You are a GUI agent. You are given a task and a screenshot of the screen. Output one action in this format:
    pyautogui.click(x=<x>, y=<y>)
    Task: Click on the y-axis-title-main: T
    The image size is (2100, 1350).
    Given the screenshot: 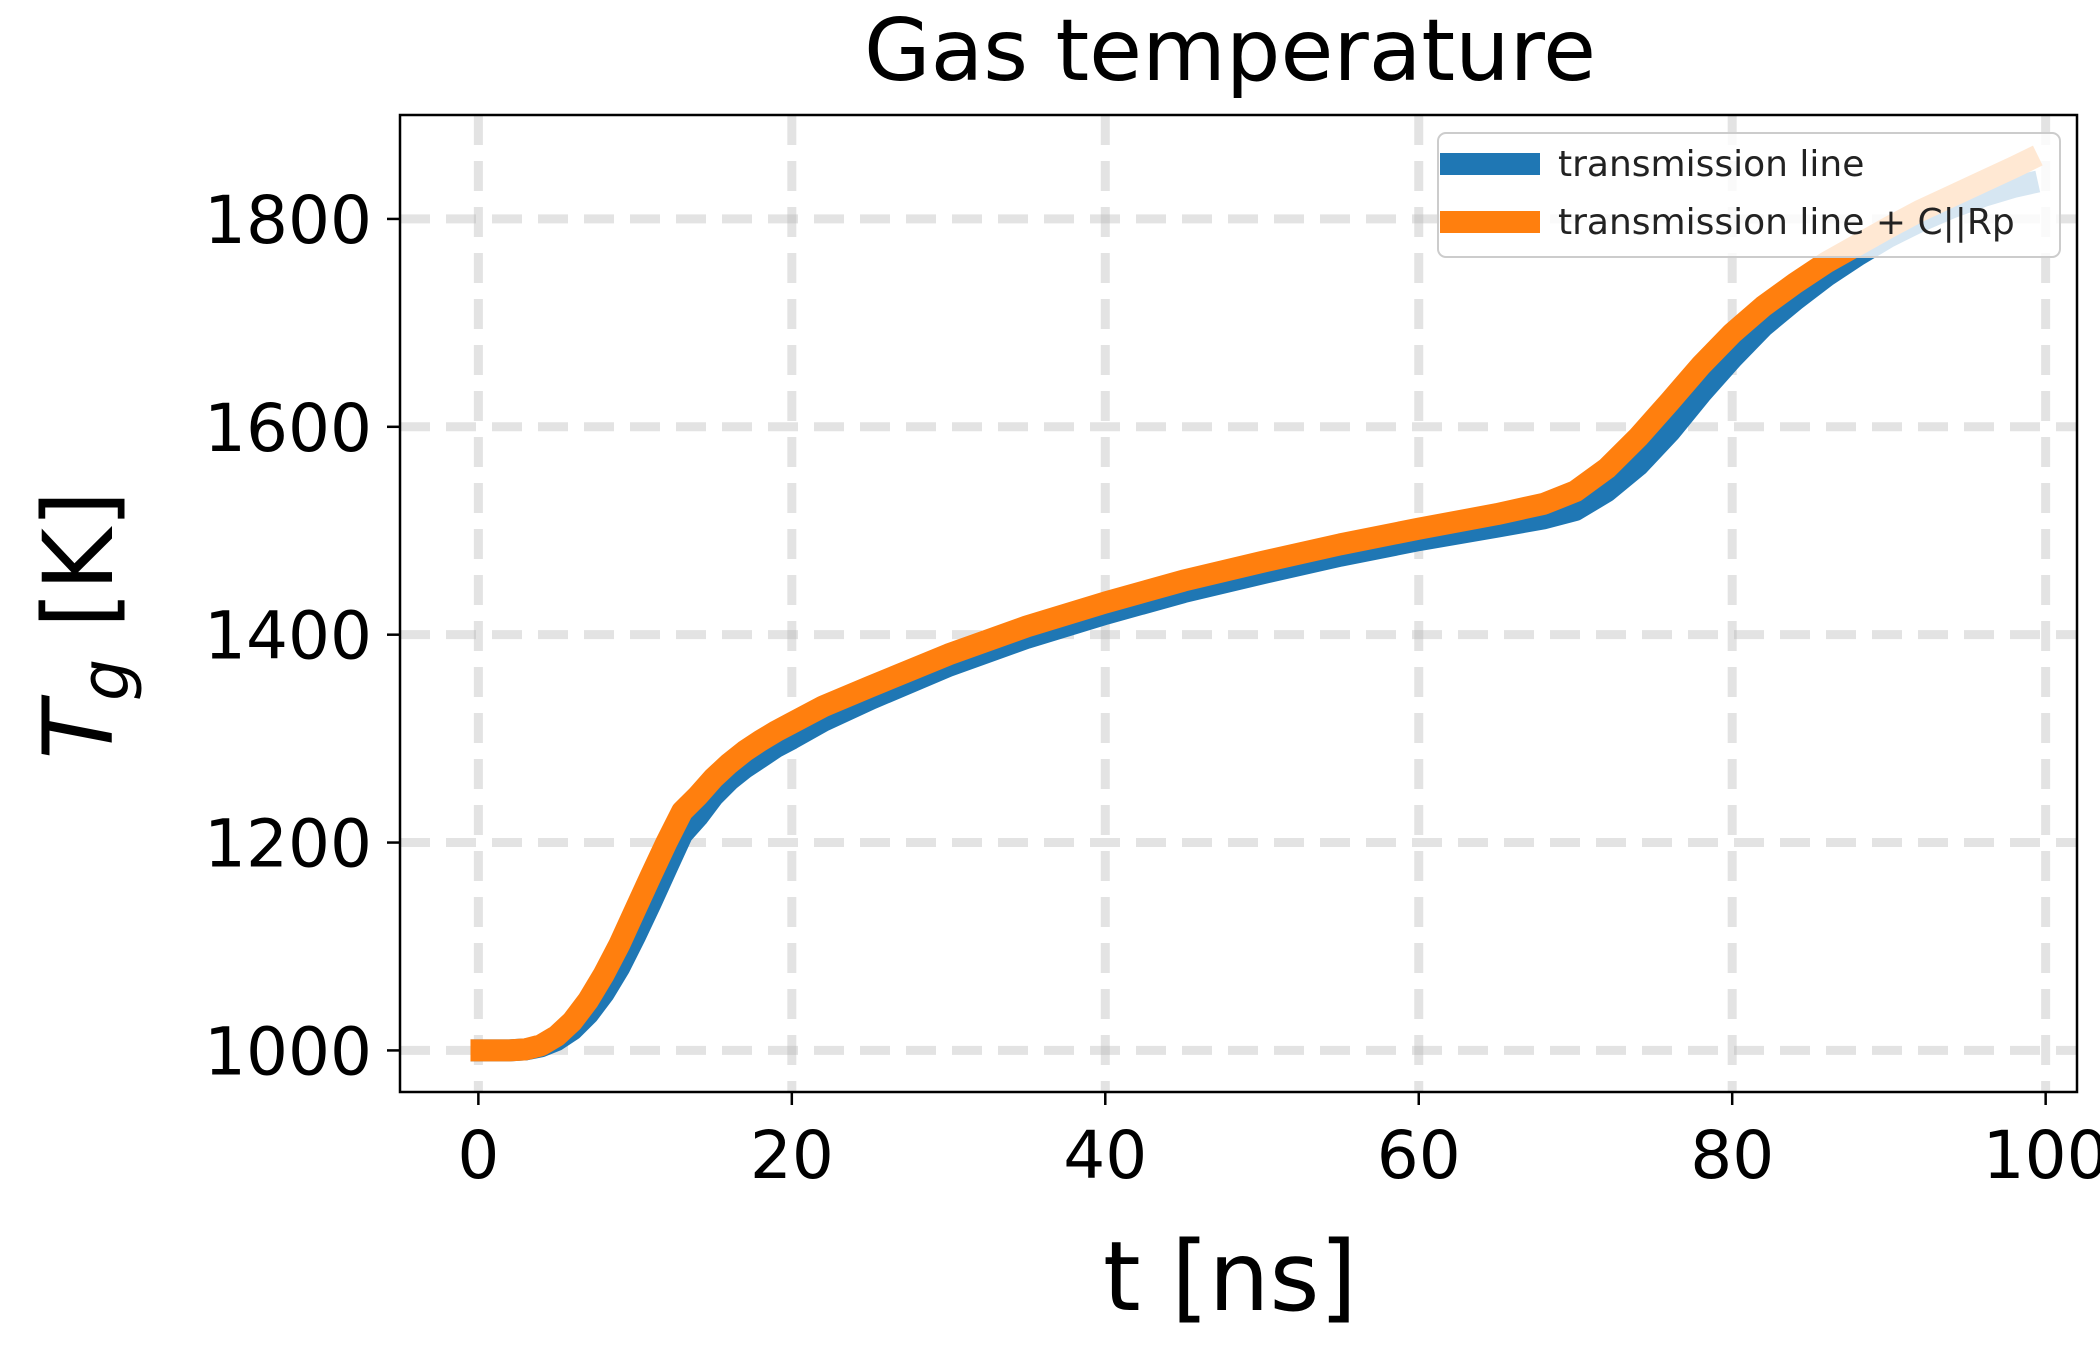 What is the action you would take?
    pyautogui.click(x=79, y=726)
    